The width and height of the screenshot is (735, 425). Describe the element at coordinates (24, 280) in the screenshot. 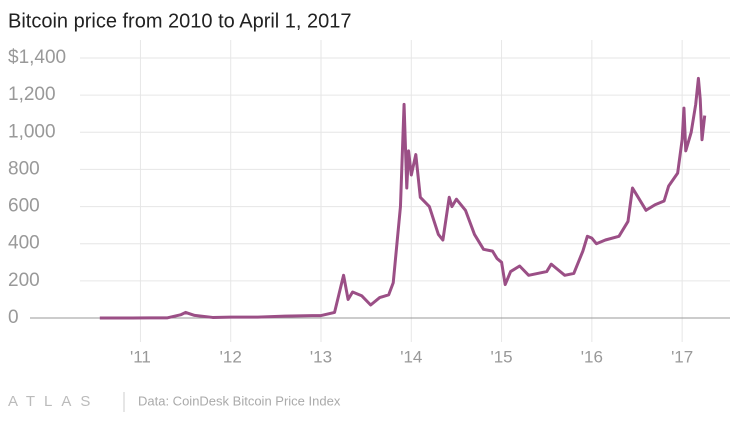

I see `y-tick-label: 200` at that location.